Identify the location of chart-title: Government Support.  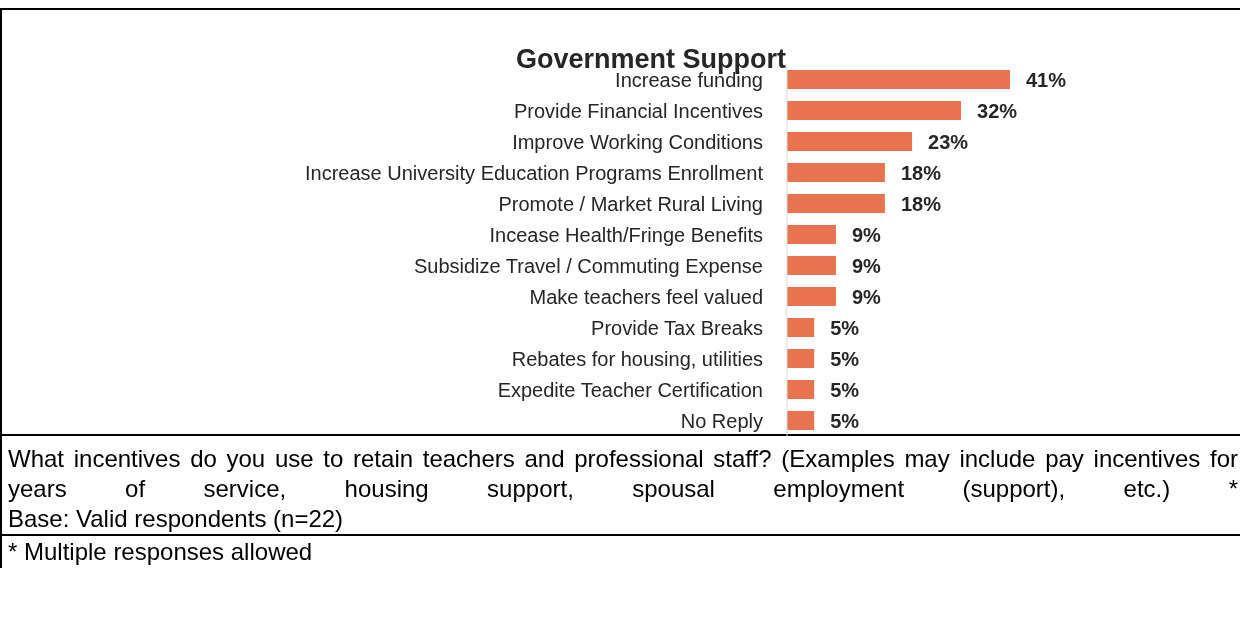
(650, 59).